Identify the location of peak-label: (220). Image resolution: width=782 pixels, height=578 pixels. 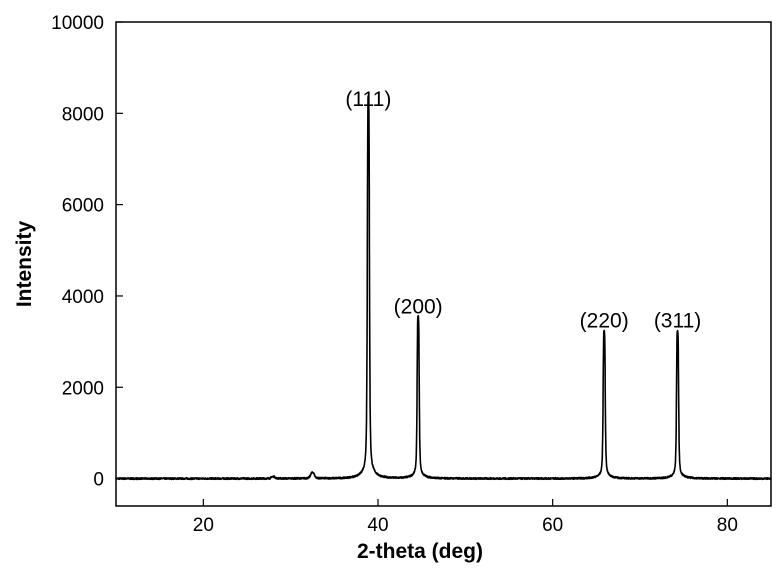
(604, 320).